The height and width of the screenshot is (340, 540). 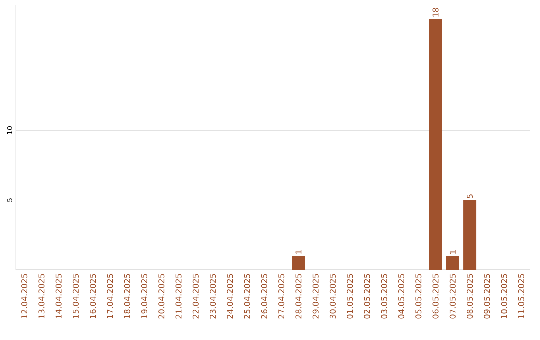 I want to click on x-tick-label: 29.04.2025, so click(x=315, y=296).